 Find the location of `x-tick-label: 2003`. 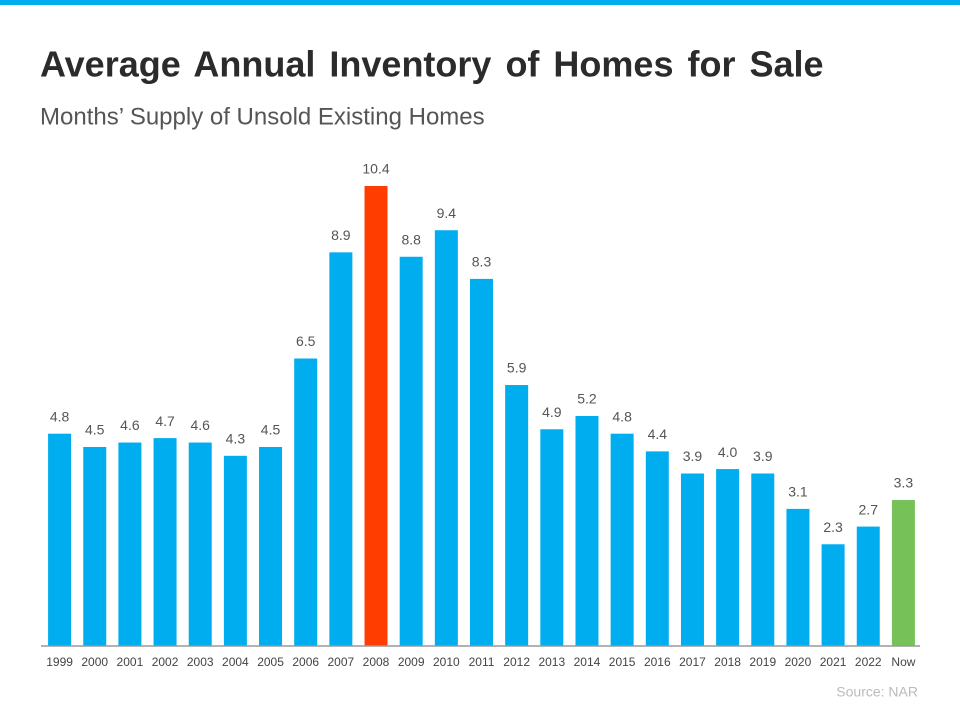

x-tick-label: 2003 is located at coordinates (200, 662).